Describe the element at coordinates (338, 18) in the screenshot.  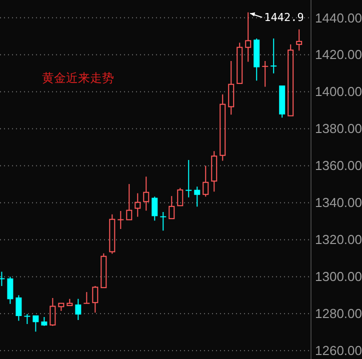
I see `ytick: 1440.00` at that location.